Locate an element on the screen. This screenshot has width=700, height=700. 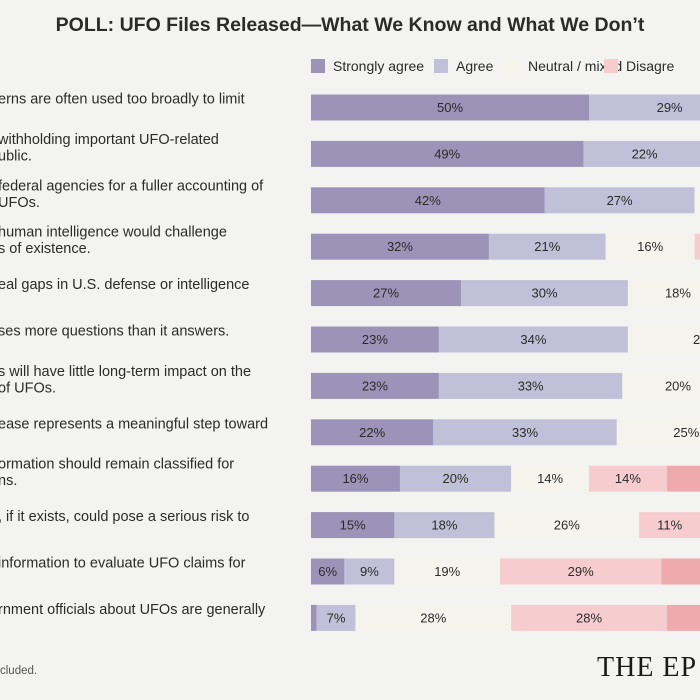
question-label: withholding important UFO-related is located at coordinates (109, 140).